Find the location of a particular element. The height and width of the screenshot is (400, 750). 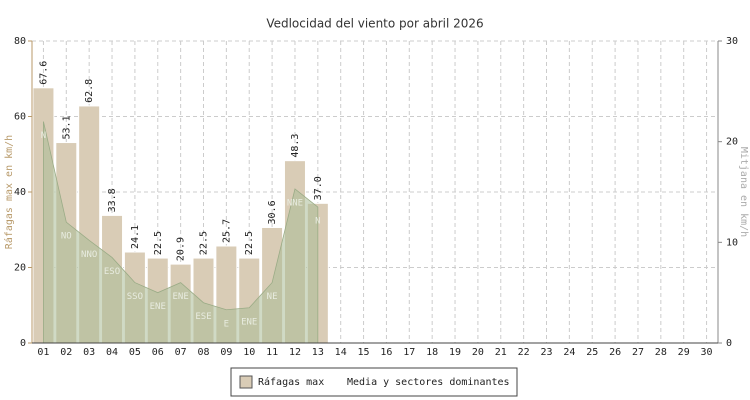

value-label: 53.1 is located at coordinates (66, 127).